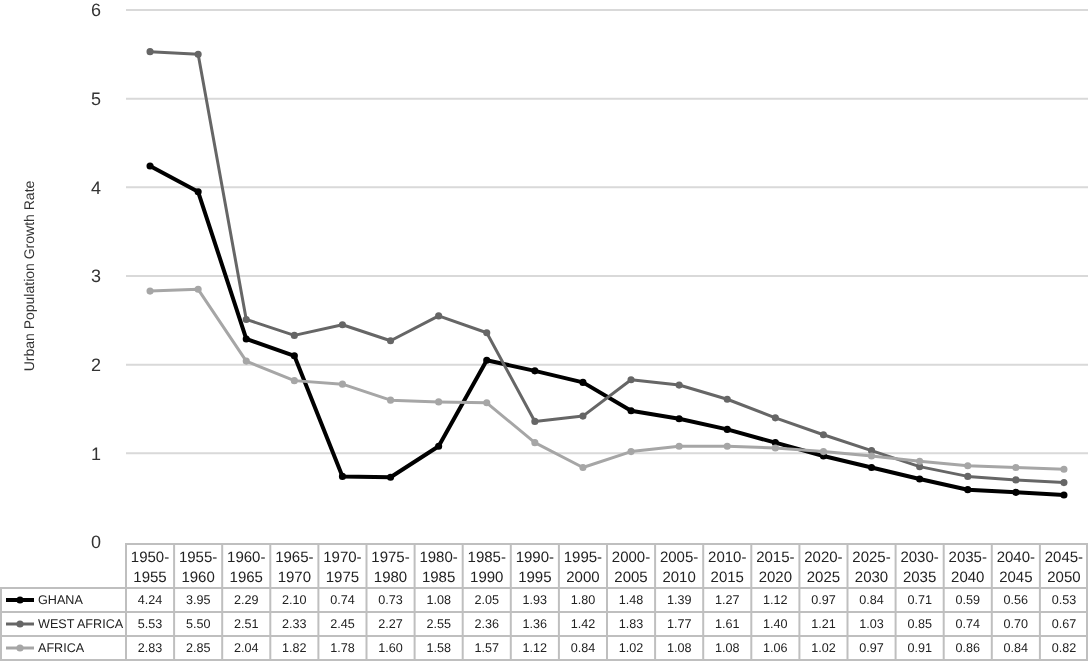  Describe the element at coordinates (96, 453) in the screenshot. I see `y-tick-label: 1` at that location.